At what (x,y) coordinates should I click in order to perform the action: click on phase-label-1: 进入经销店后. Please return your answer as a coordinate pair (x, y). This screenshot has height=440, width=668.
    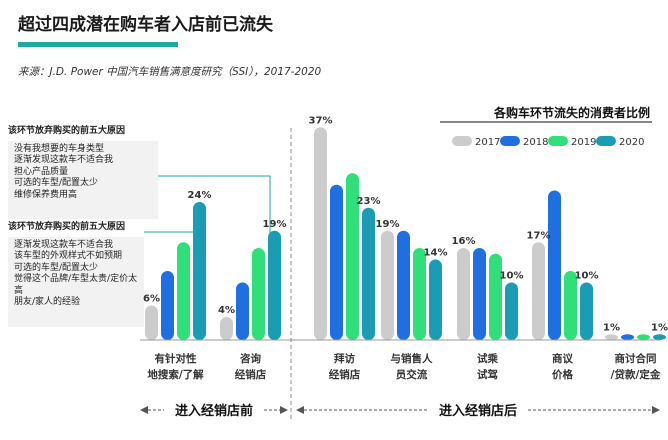
    Looking at the image, I should click on (478, 411).